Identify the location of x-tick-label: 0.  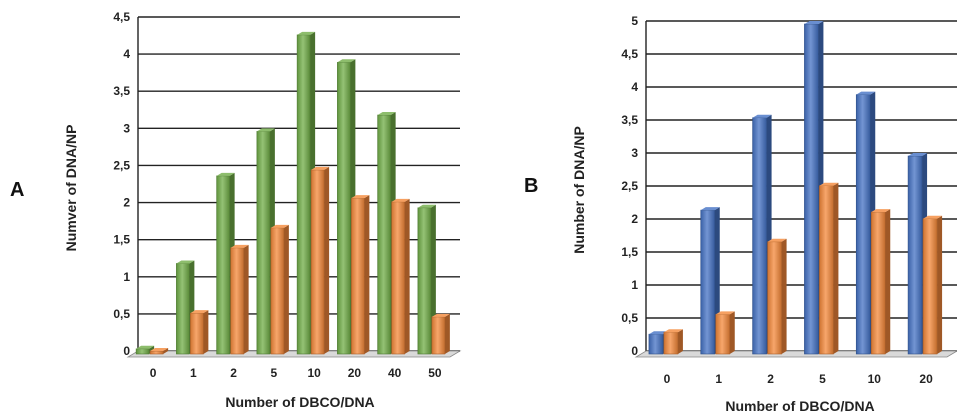
(667, 379).